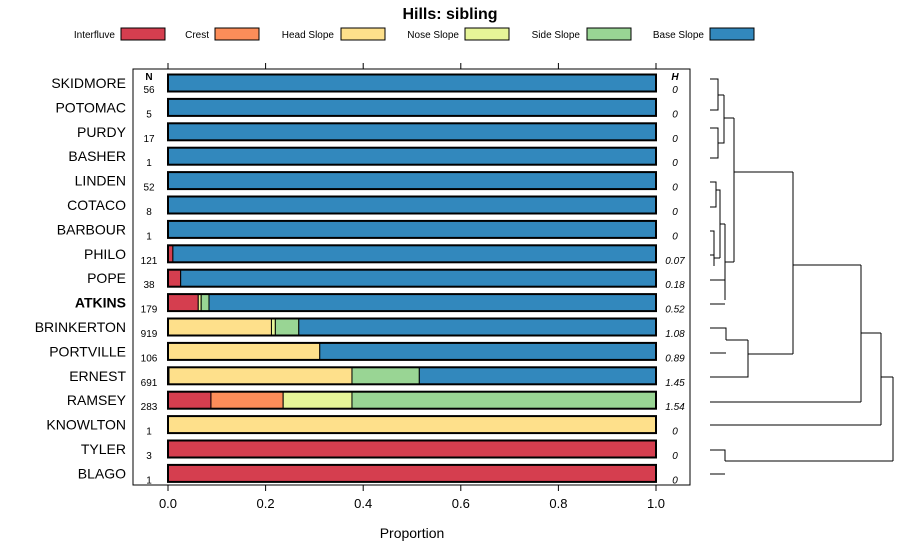 The height and width of the screenshot is (560, 900). I want to click on row-label-knowlton: KNOWLTON, so click(86, 425).